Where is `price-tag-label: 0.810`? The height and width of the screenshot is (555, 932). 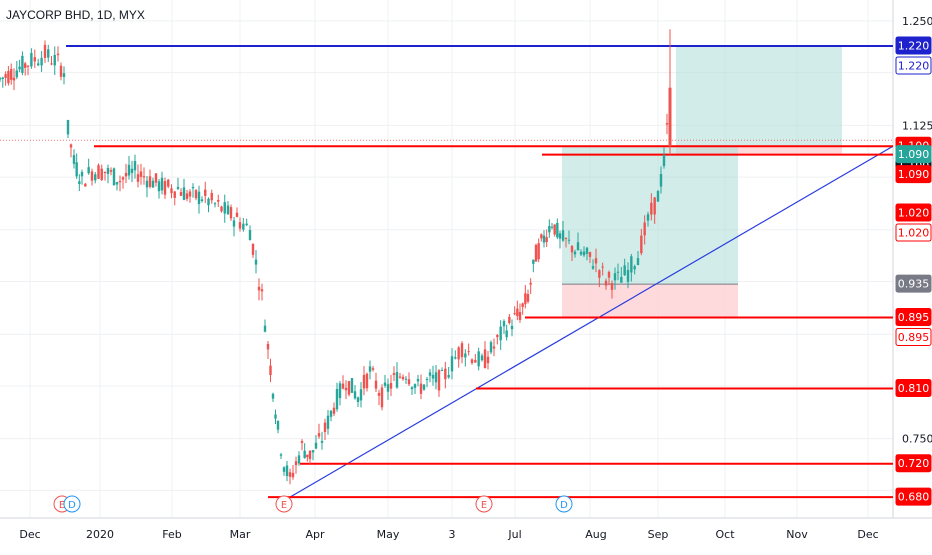 price-tag-label: 0.810 is located at coordinates (914, 388).